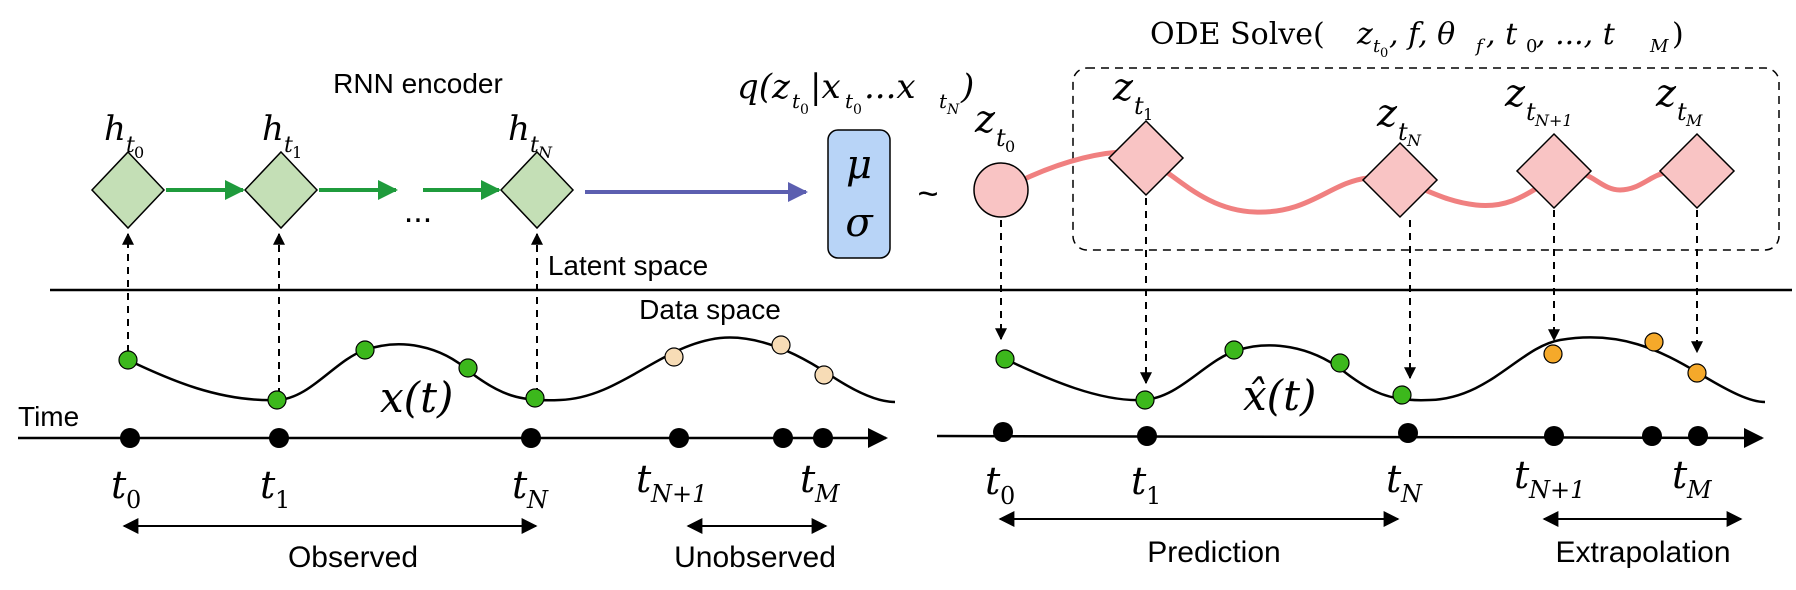 The width and height of the screenshot is (1796, 590). Describe the element at coordinates (764, 87) in the screenshot. I see `svg-text: q(z` at that location.